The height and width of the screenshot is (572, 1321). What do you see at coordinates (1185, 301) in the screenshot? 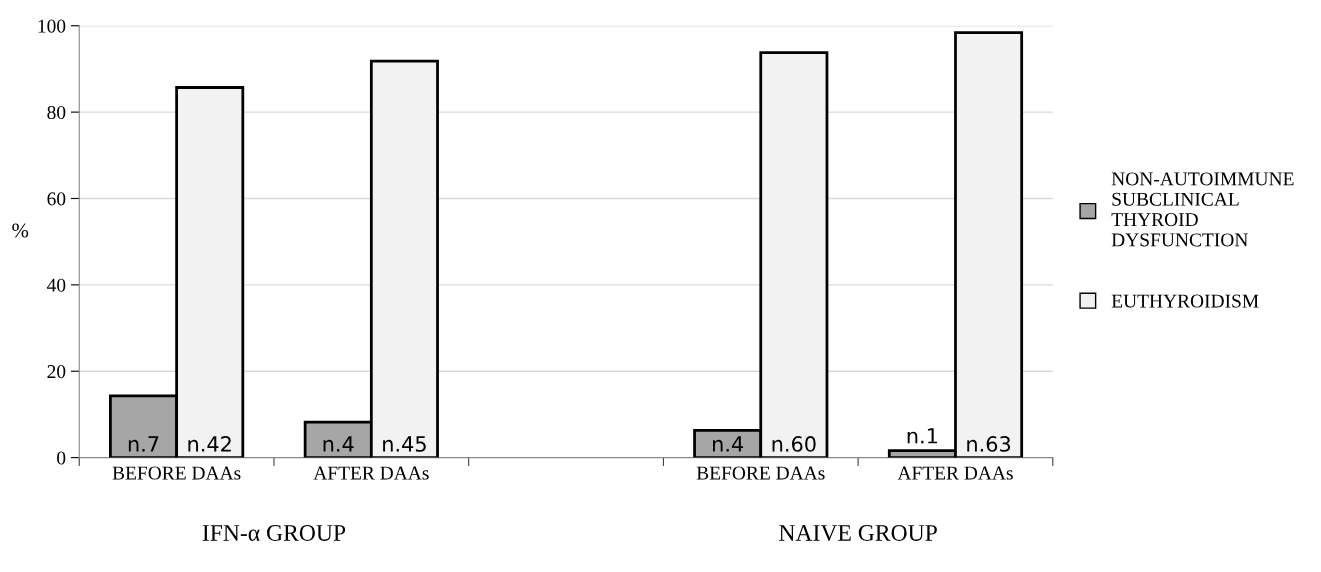
I see `legend-label: EUTHYROIDISM` at bounding box center [1185, 301].